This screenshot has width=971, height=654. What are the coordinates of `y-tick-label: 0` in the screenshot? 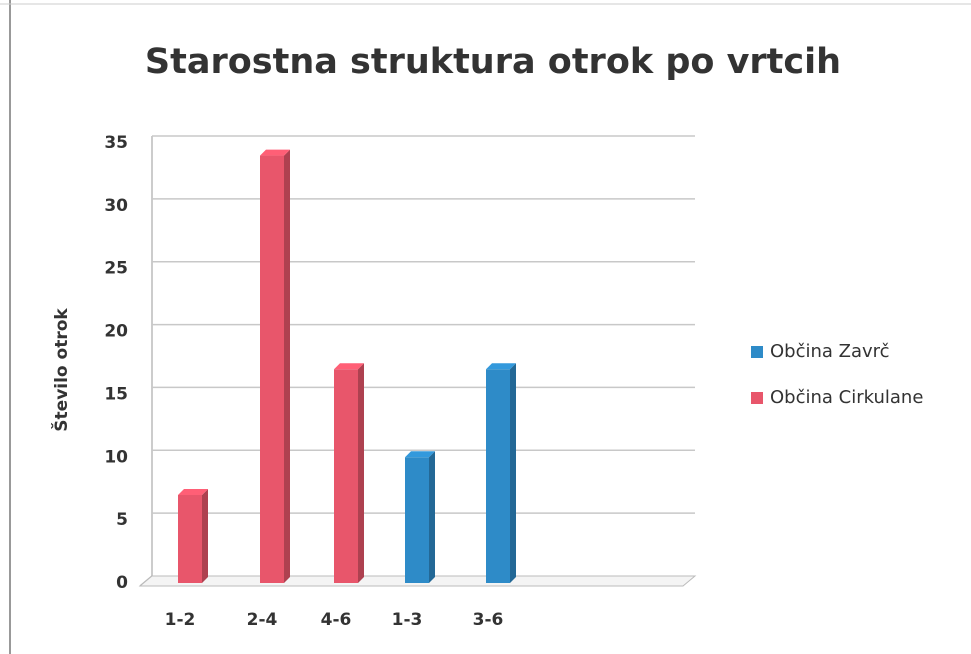 It's located at (122, 583).